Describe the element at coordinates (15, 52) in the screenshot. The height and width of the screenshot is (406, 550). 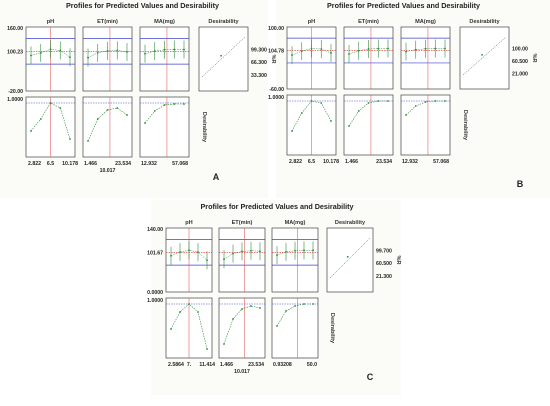
I see `response-tick-label: 100.23` at that location.